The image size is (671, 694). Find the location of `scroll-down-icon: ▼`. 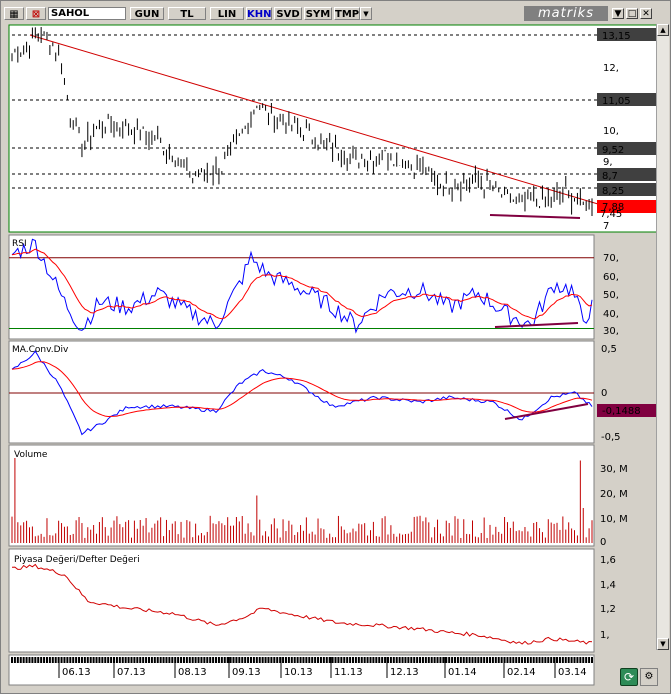

scroll-down-icon: ▼ is located at coordinates (663, 644).